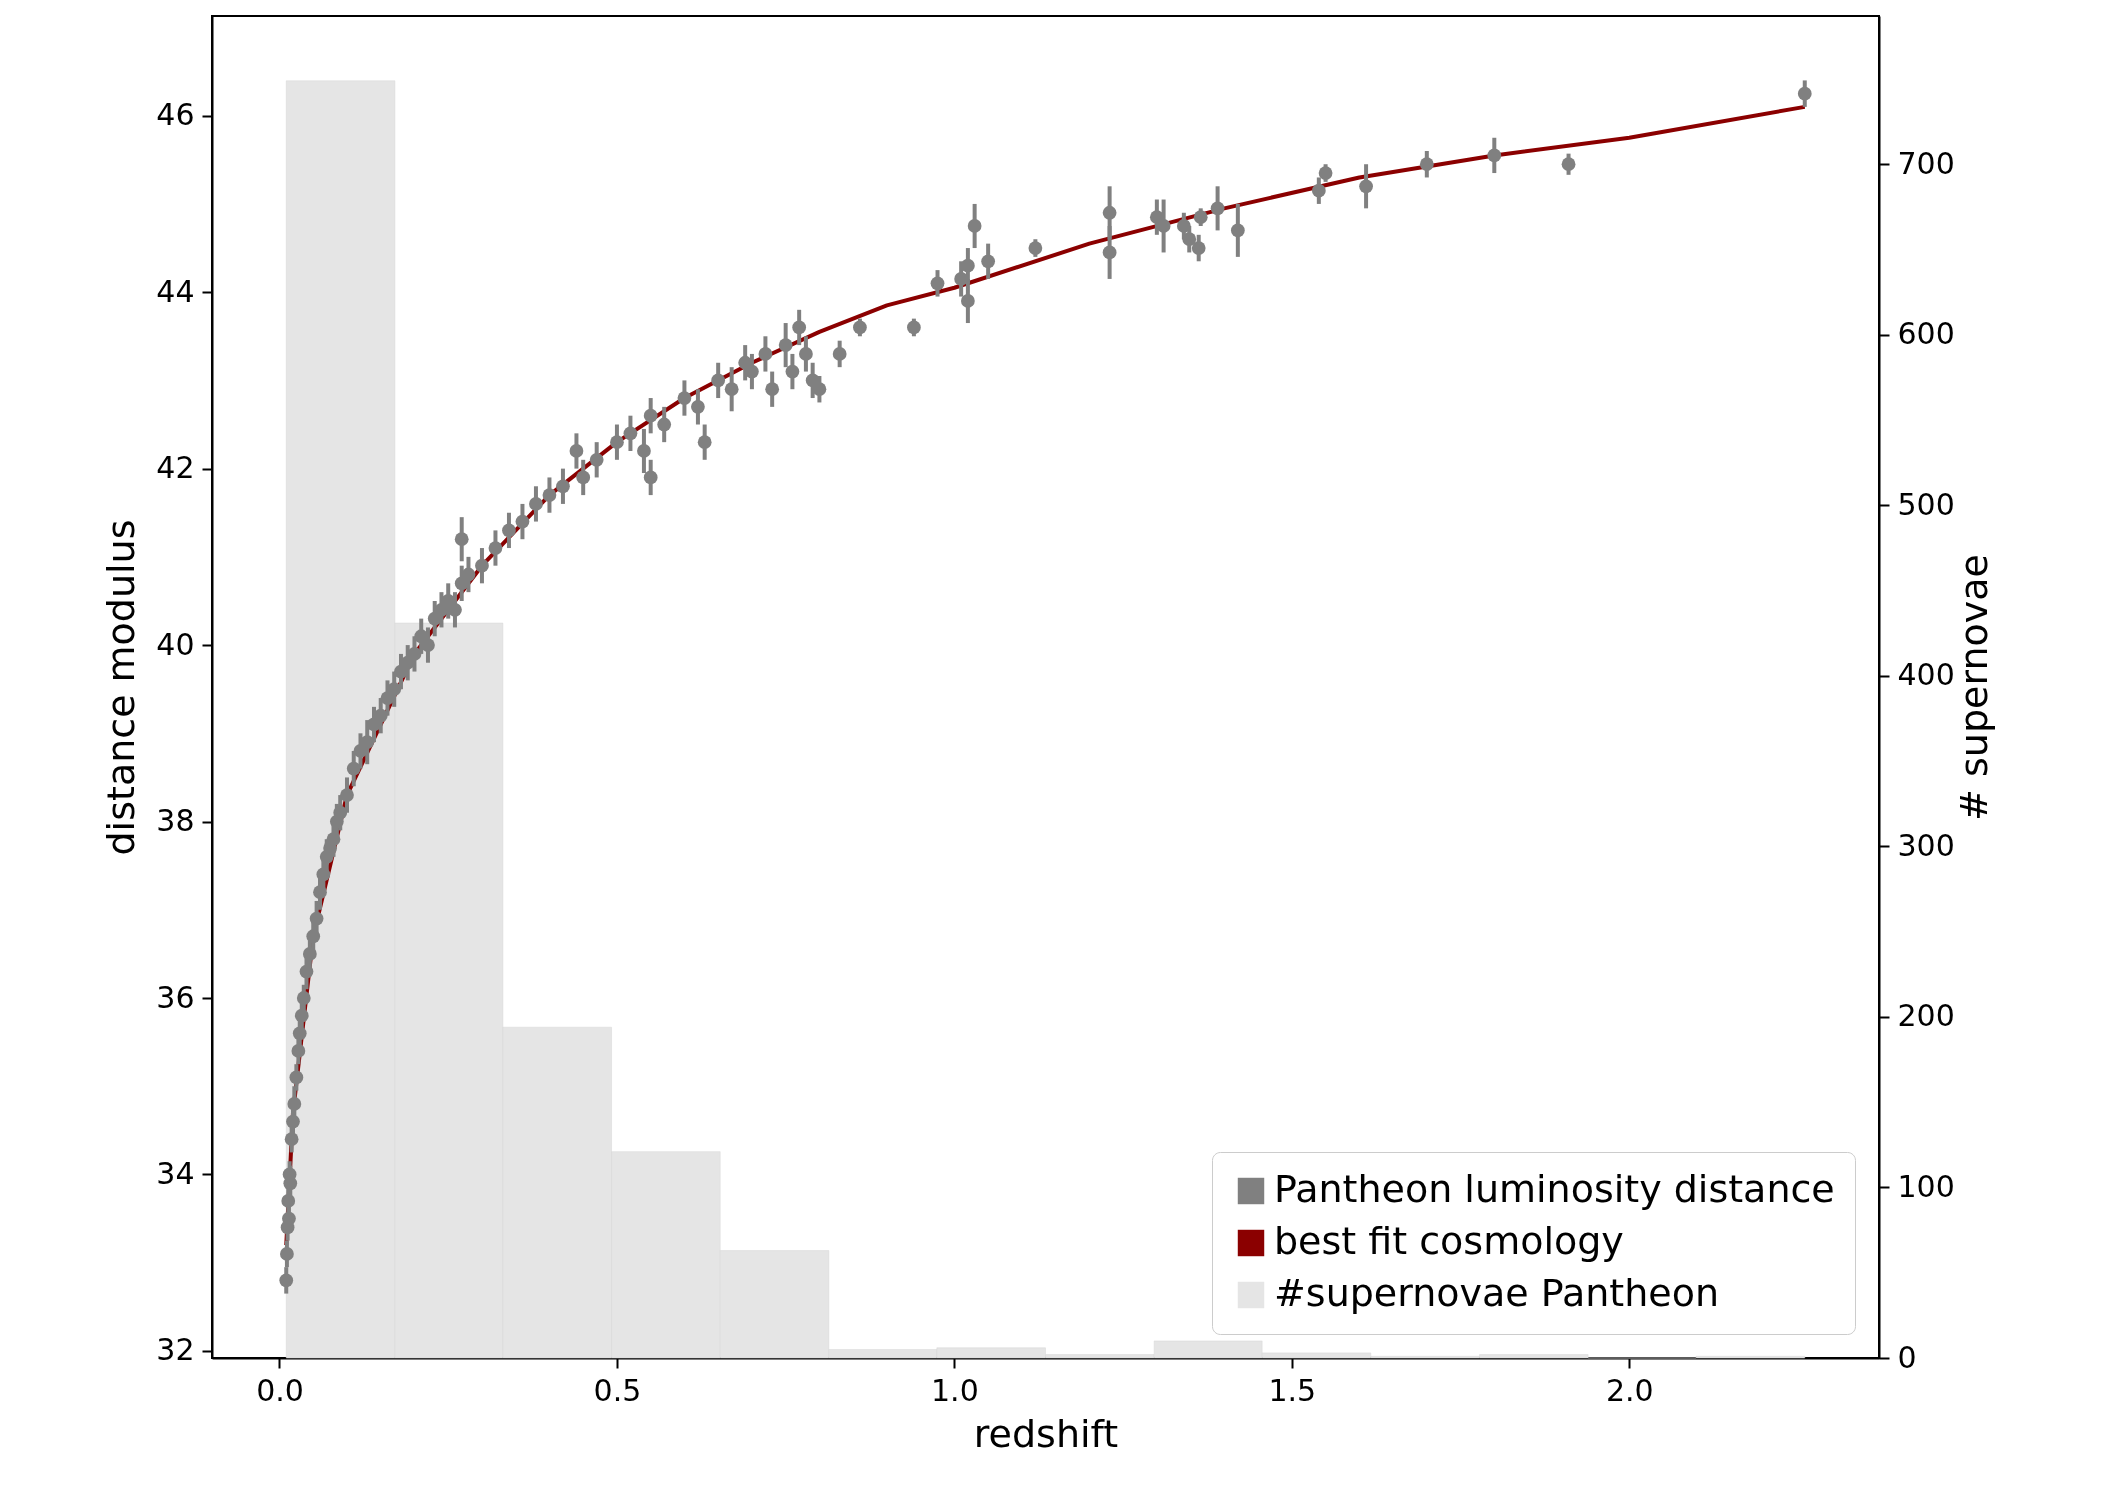 Image resolution: width=2115 pixels, height=1507 pixels. What do you see at coordinates (1629, 1390) in the screenshot?
I see `x-tick-label: 2.0` at bounding box center [1629, 1390].